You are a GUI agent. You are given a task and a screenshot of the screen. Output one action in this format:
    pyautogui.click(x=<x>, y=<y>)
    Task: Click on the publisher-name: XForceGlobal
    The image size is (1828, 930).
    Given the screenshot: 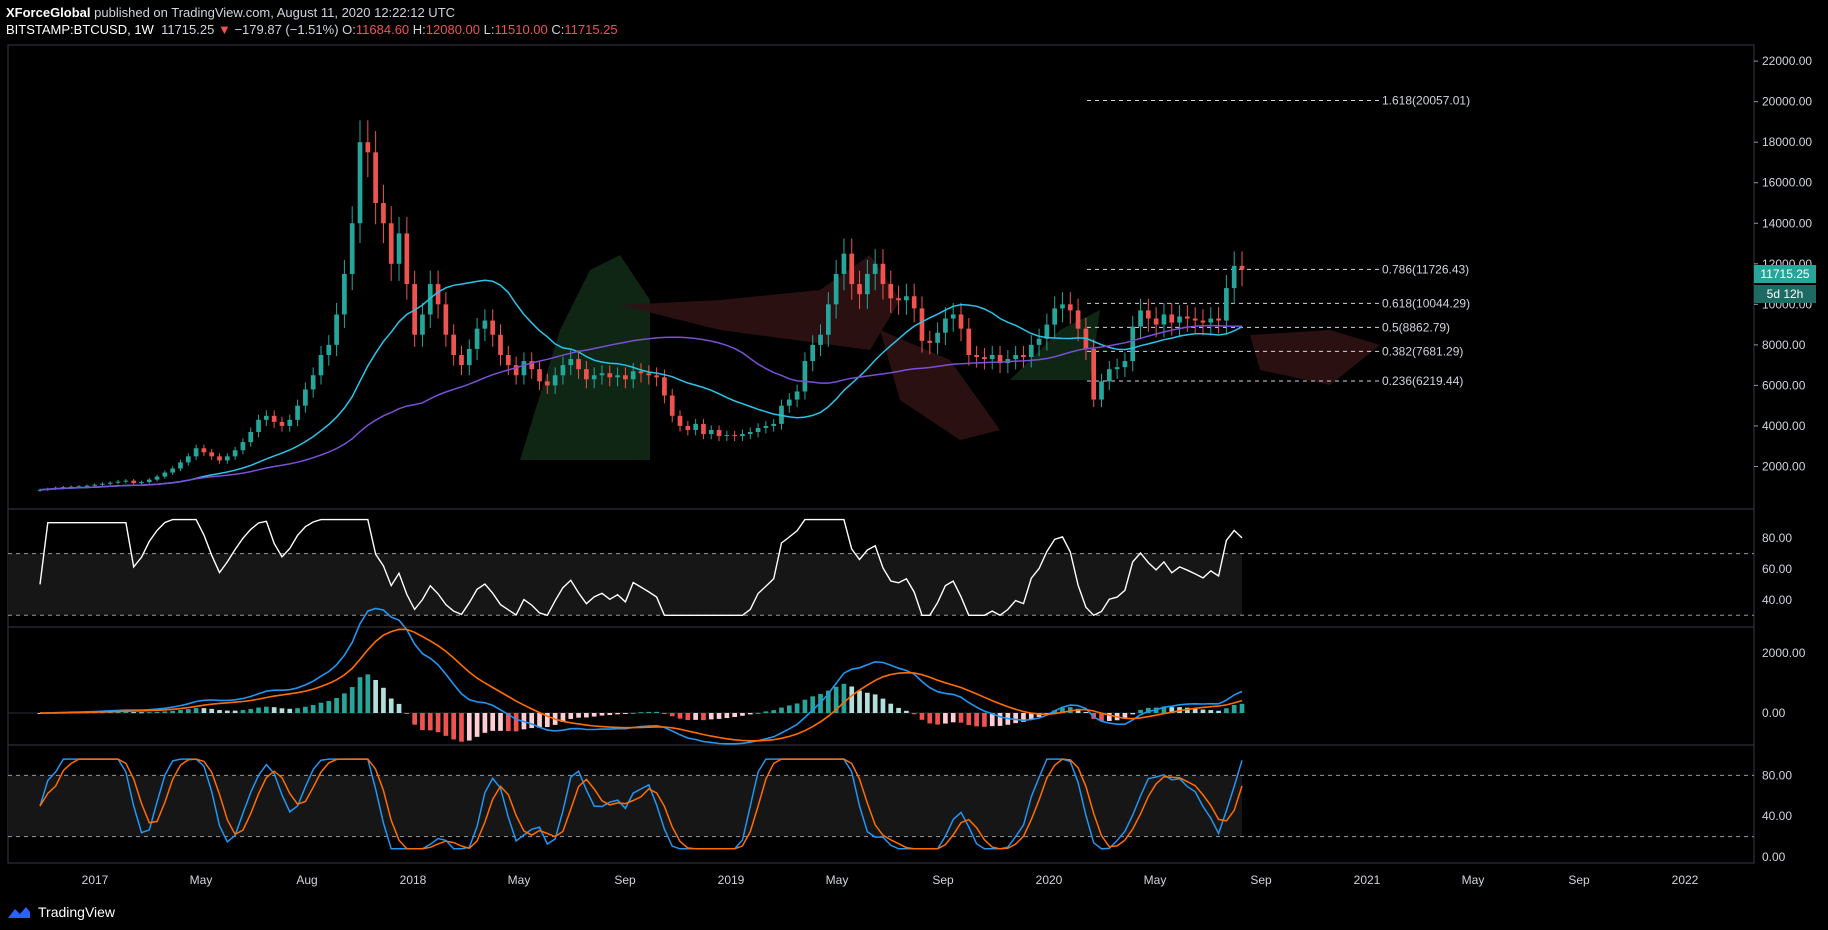 What is the action you would take?
    pyautogui.click(x=48, y=12)
    